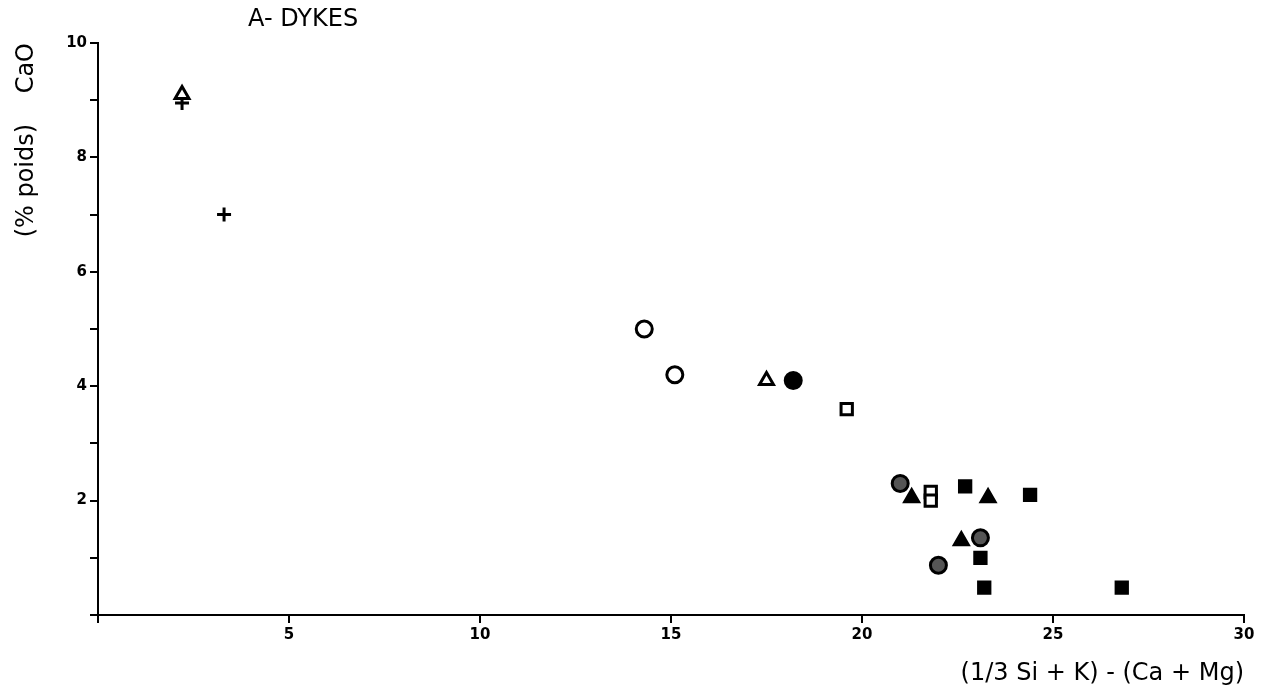 The image size is (1280, 700). I want to click on y-tick-label: 8, so click(81, 156).